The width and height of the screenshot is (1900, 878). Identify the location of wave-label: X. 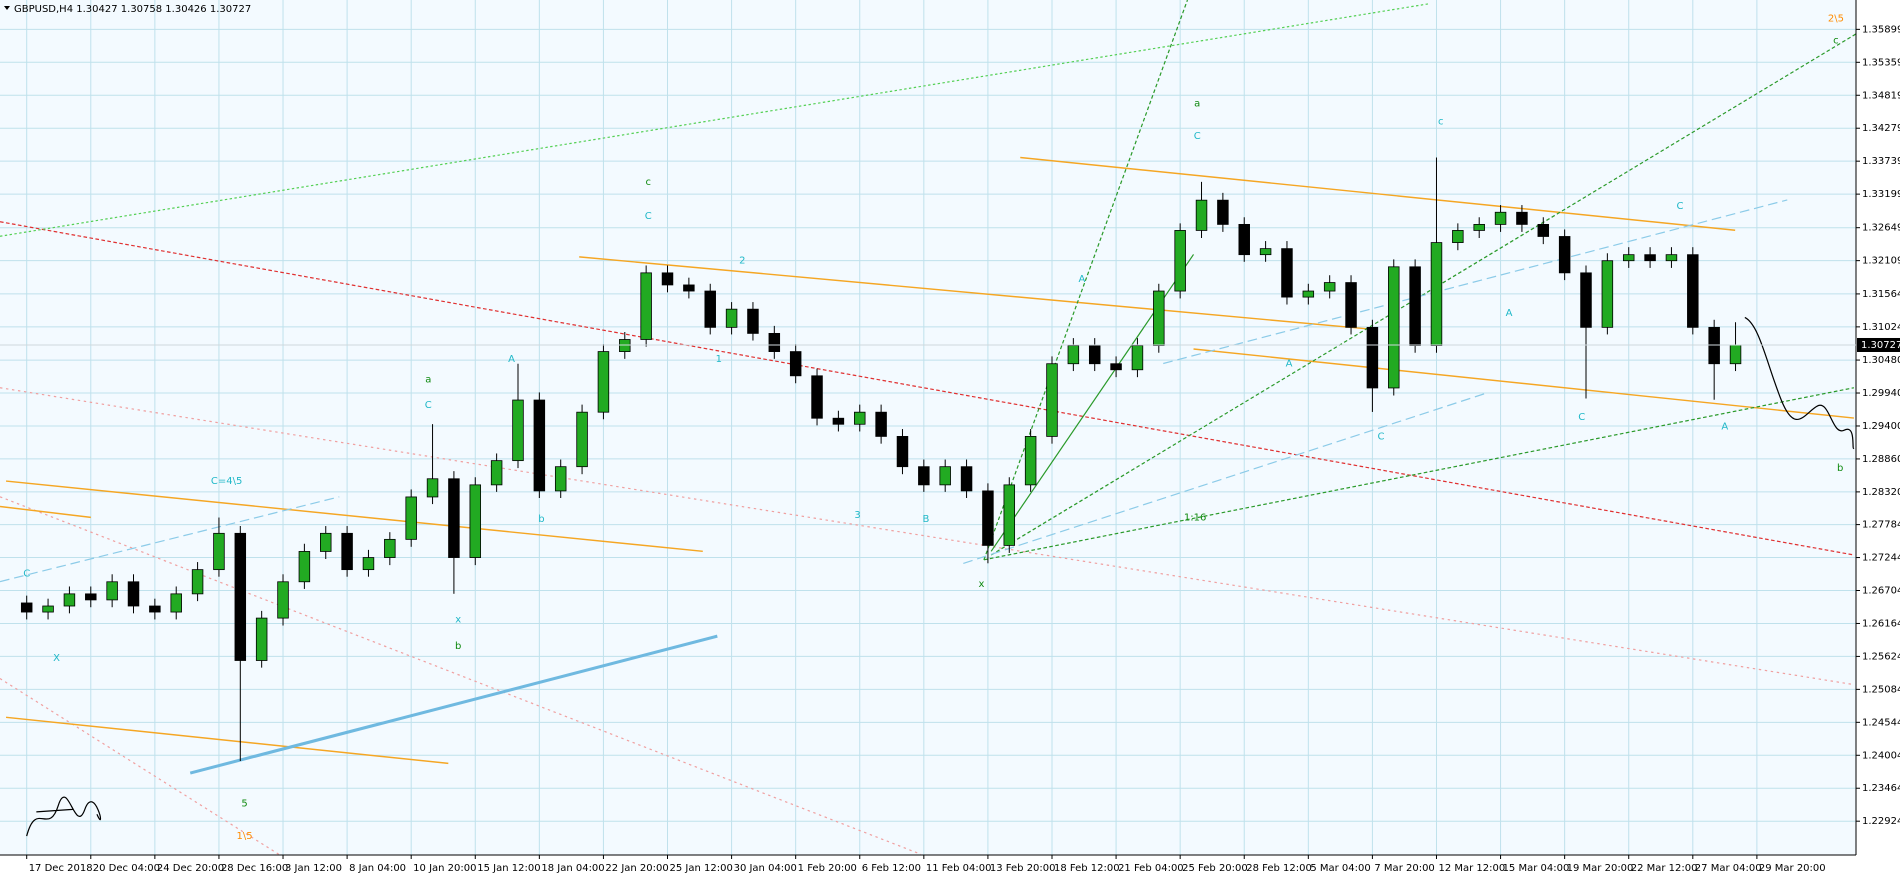
(56, 658).